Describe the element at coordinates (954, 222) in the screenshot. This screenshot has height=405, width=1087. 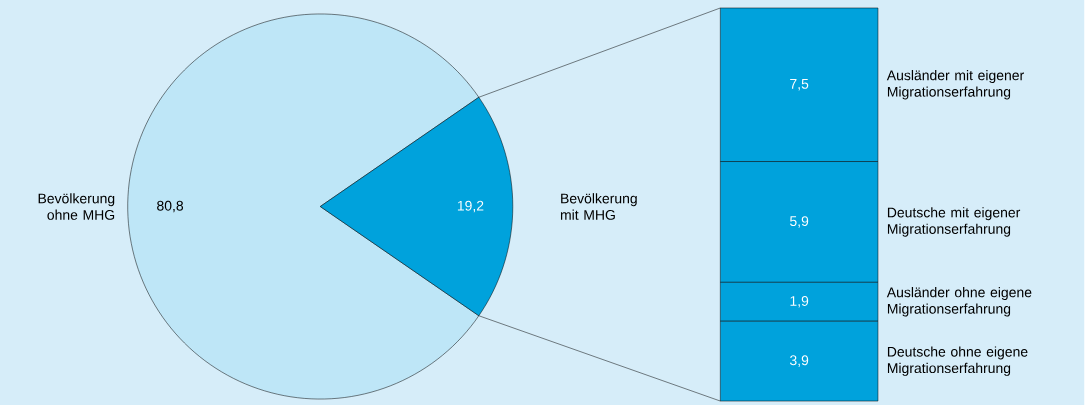
I see `series-label: Deutsche mit eigener Migrationserfahrung` at that location.